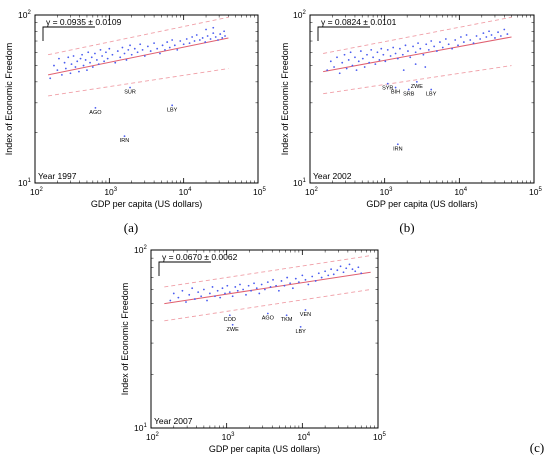  Describe the element at coordinates (138, 36) in the screenshot. I see `upper-band-line` at that location.